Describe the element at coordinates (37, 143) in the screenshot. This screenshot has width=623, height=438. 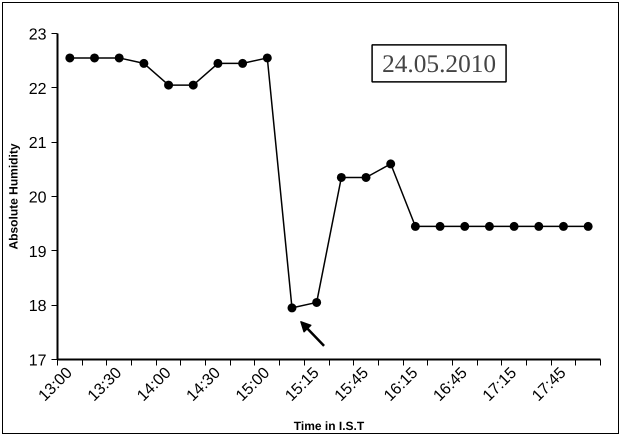
I see `y-tick-label: 21` at that location.